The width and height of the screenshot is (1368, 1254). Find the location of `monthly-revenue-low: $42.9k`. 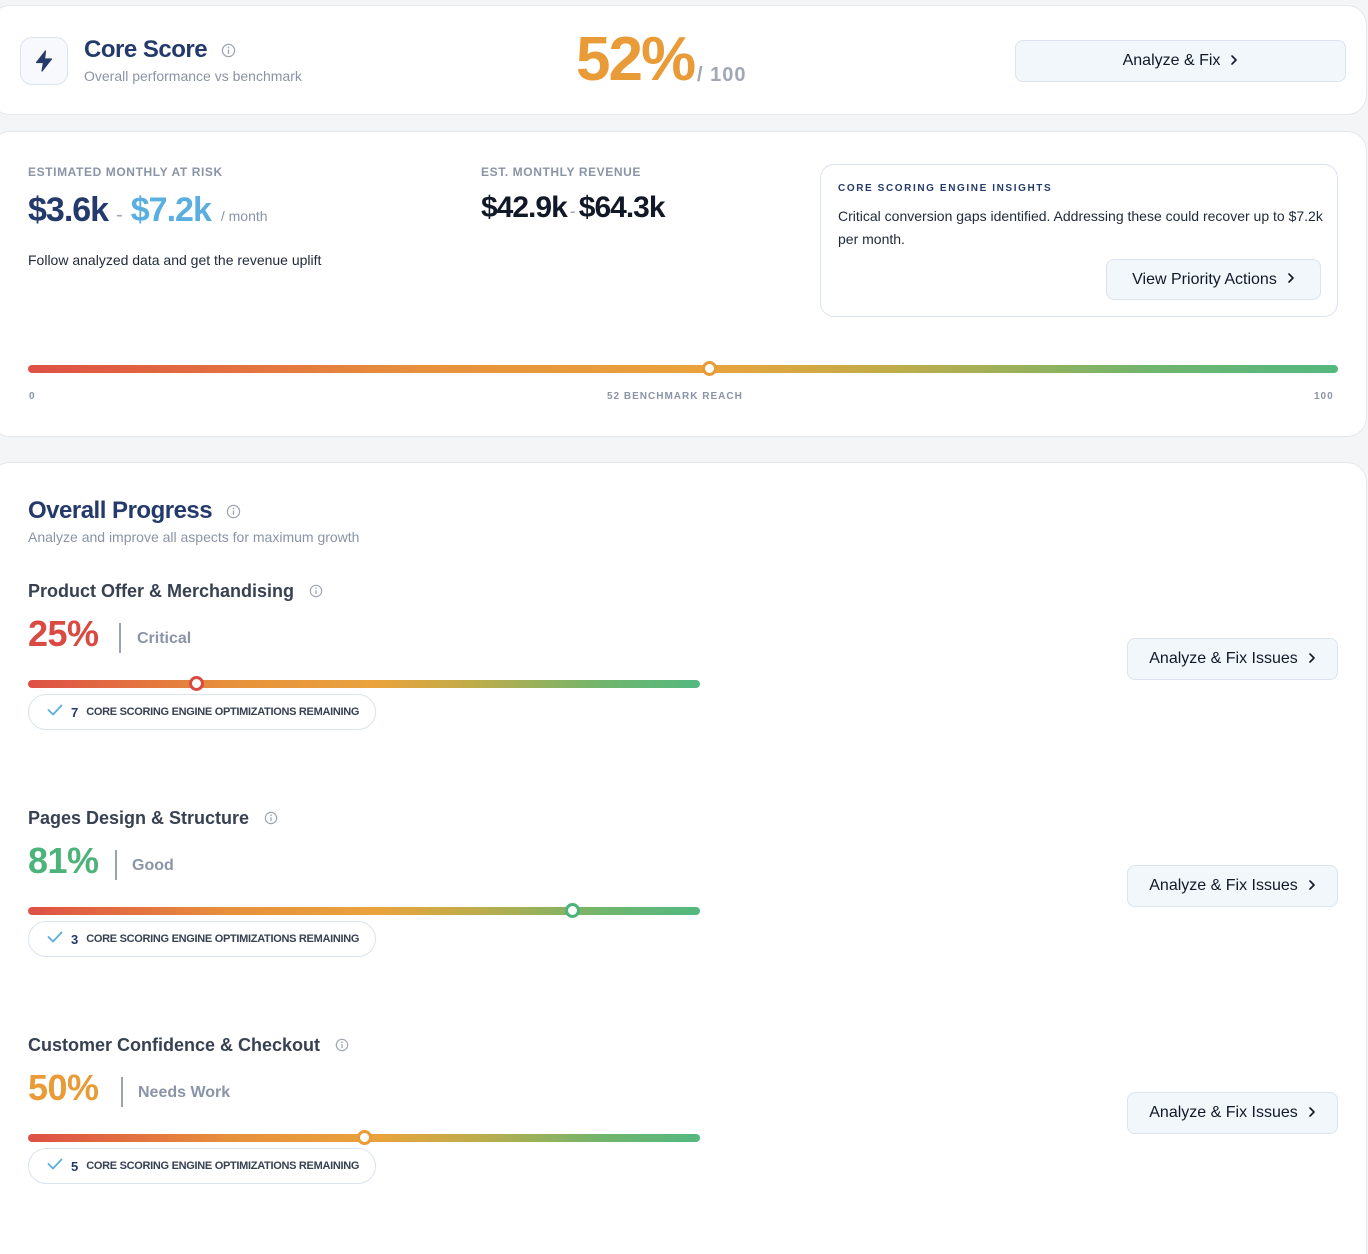

monthly-revenue-low: $42.9k is located at coordinates (524, 207).